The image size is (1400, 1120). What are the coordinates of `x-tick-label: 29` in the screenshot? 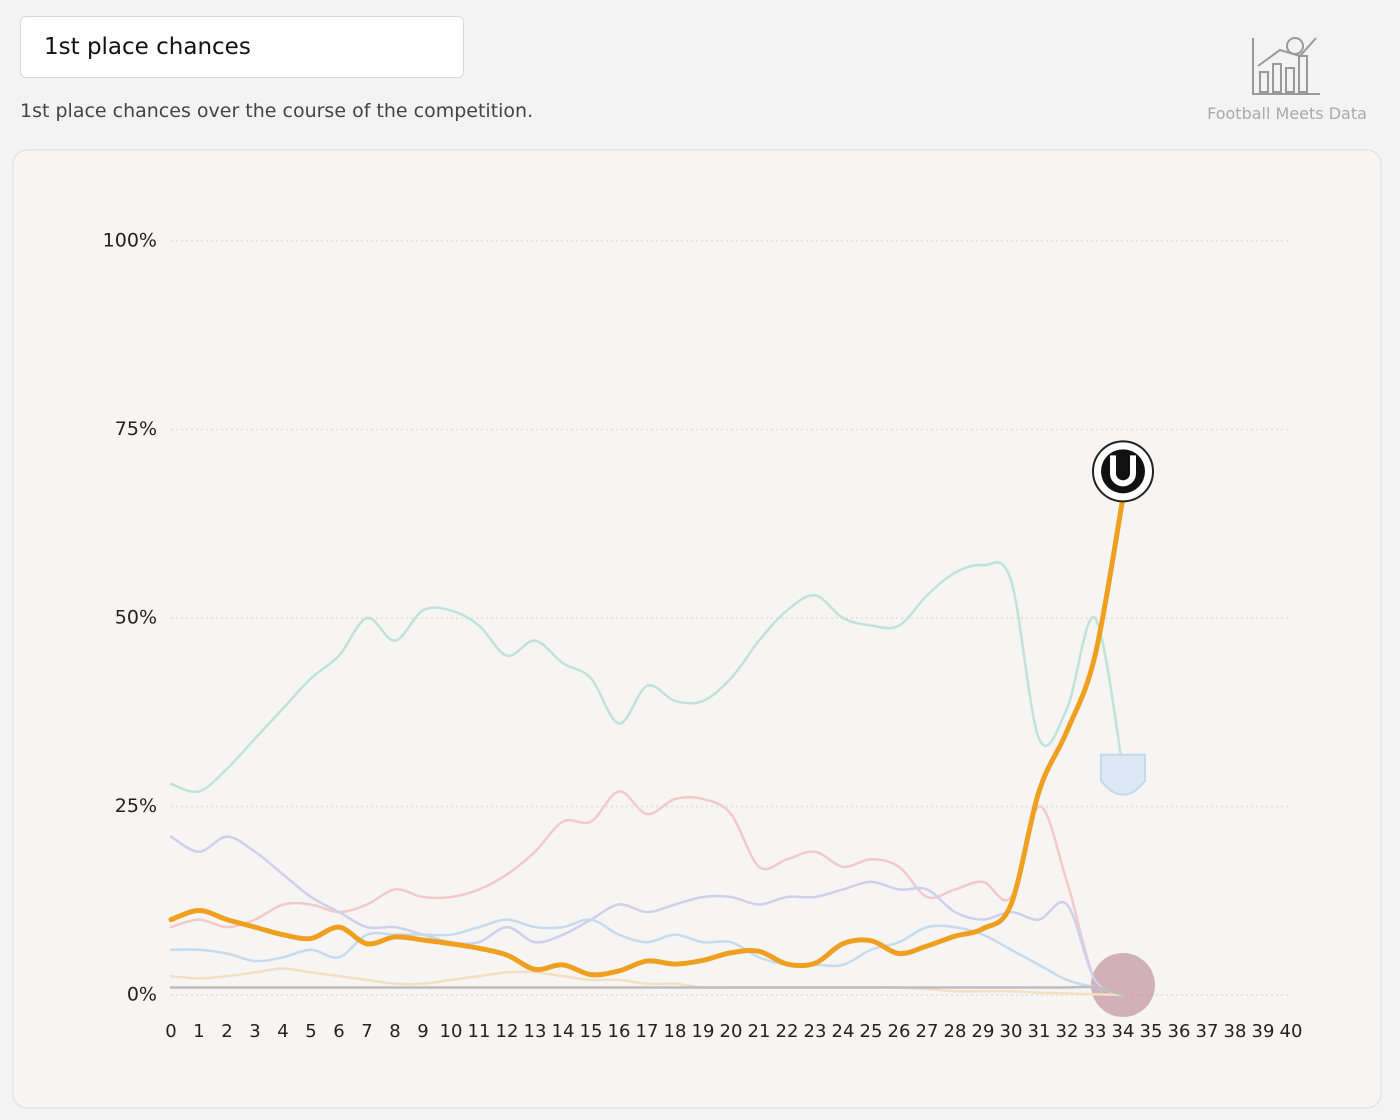 It's located at (983, 1031).